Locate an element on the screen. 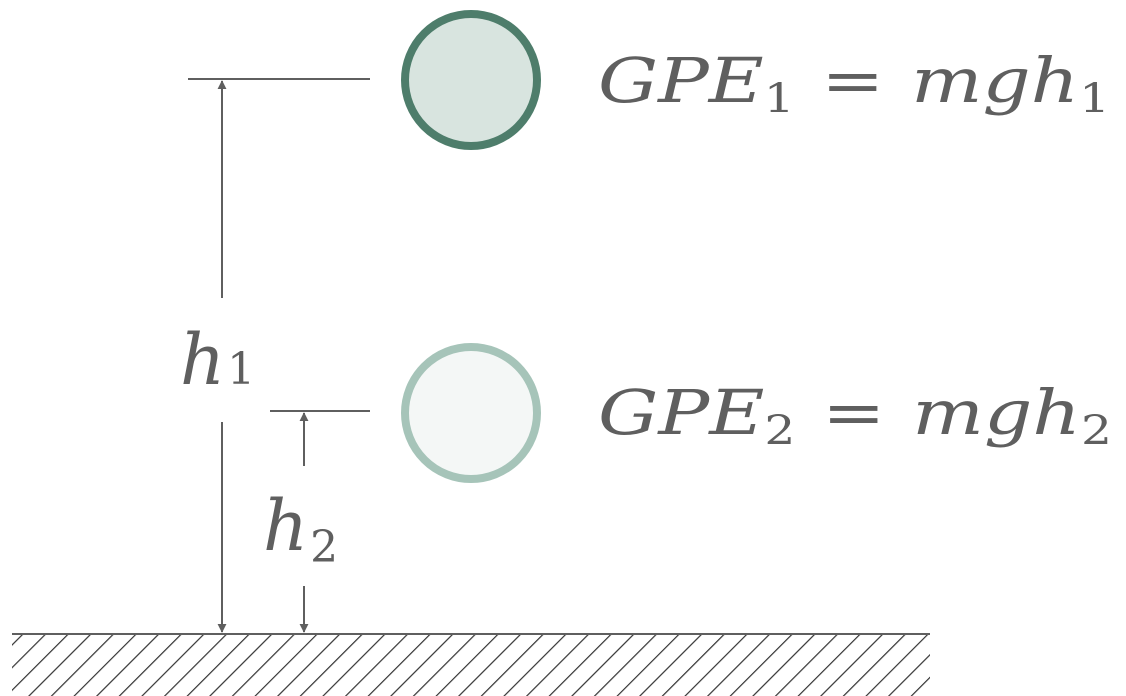  ball-high is located at coordinates (471, 80).